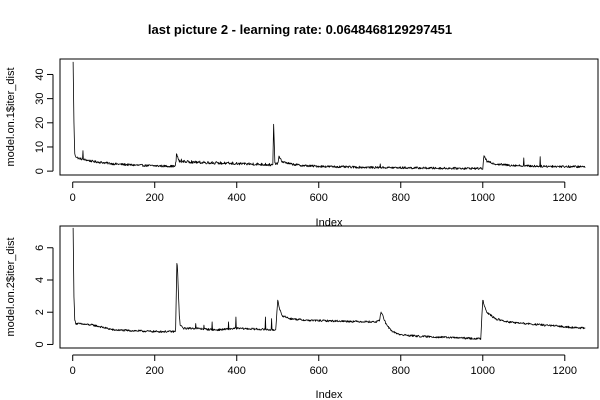  What do you see at coordinates (40, 280) in the screenshot?
I see `y-tick-label: 4` at bounding box center [40, 280].